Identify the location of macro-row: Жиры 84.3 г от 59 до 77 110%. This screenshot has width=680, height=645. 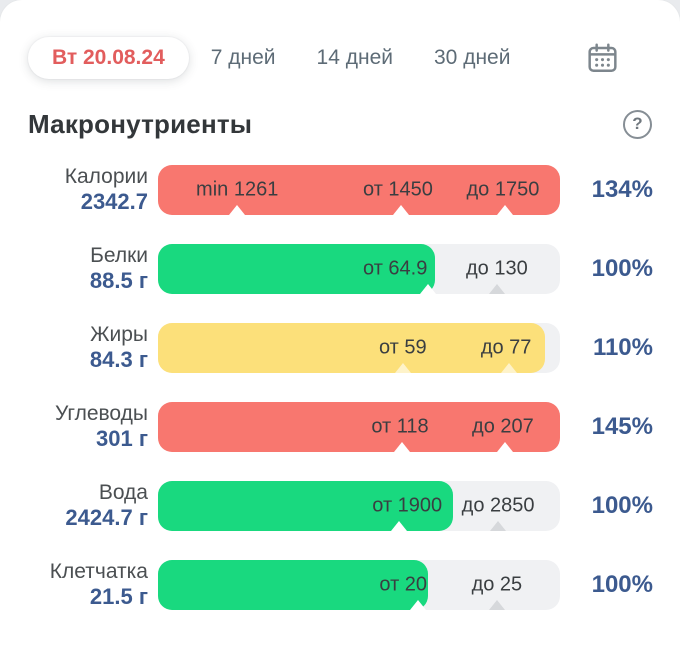
(340, 348).